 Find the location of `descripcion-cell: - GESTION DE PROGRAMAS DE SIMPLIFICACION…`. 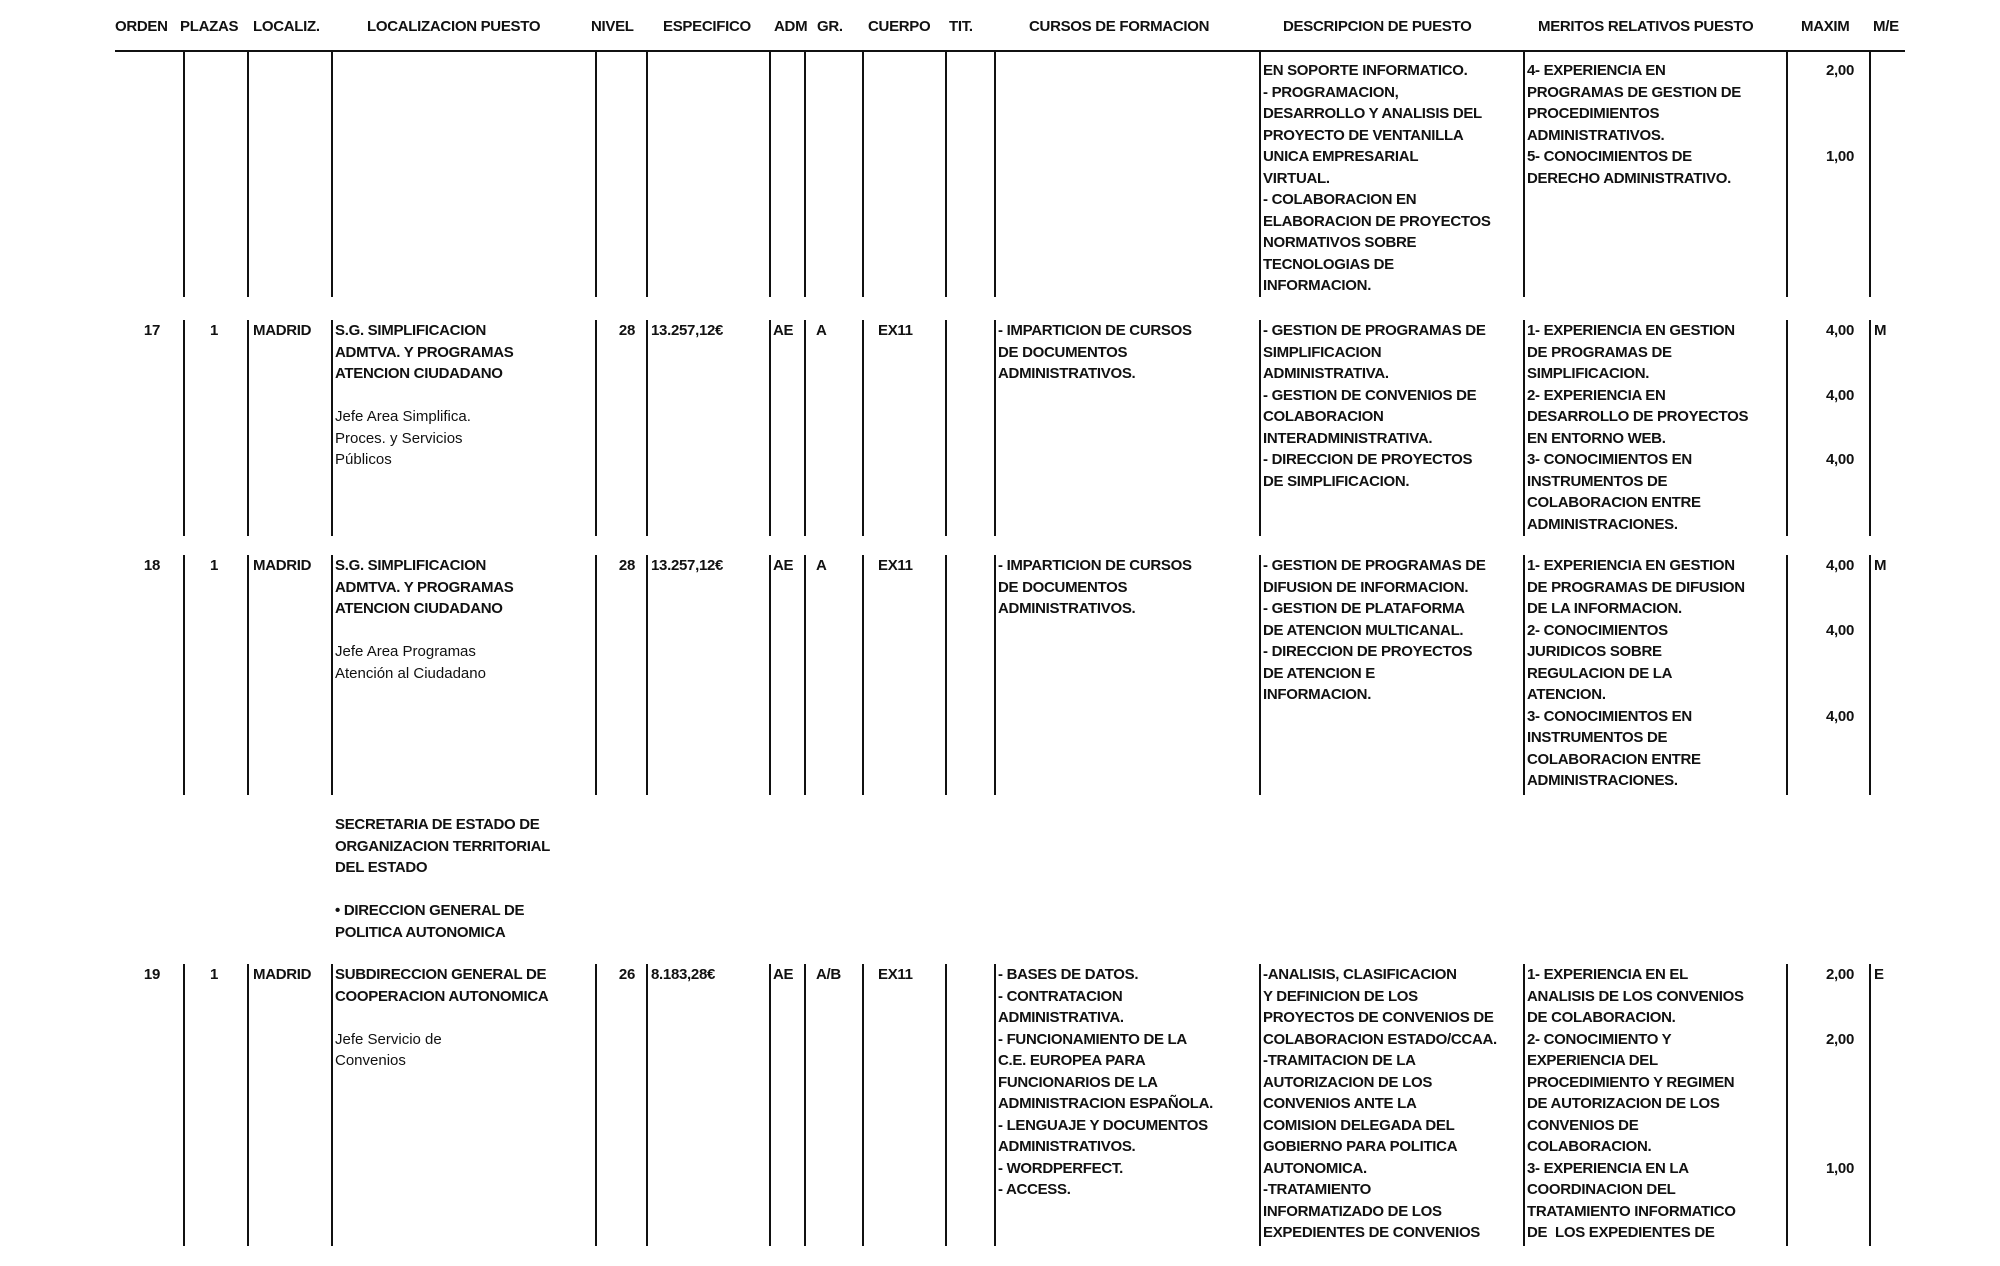

descripcion-cell: - GESTION DE PROGRAMAS DE SIMPLIFICACION… is located at coordinates (1374, 406).